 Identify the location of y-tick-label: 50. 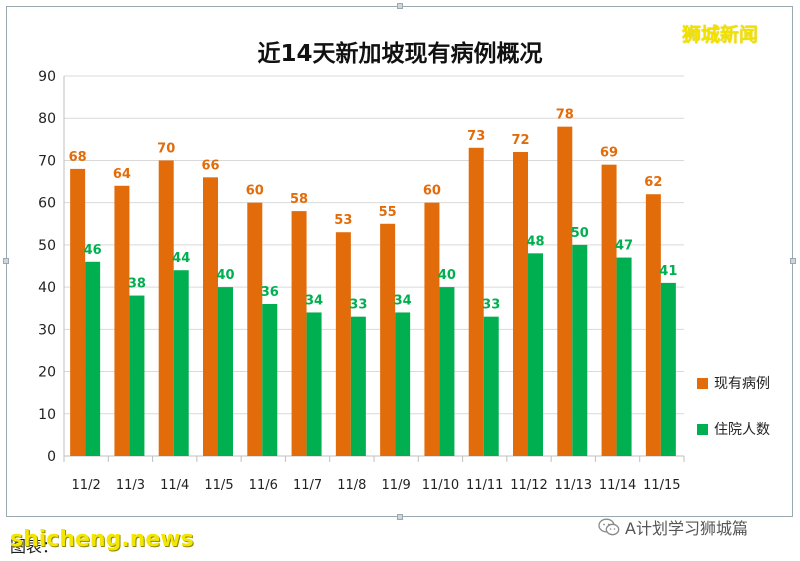
(47, 246).